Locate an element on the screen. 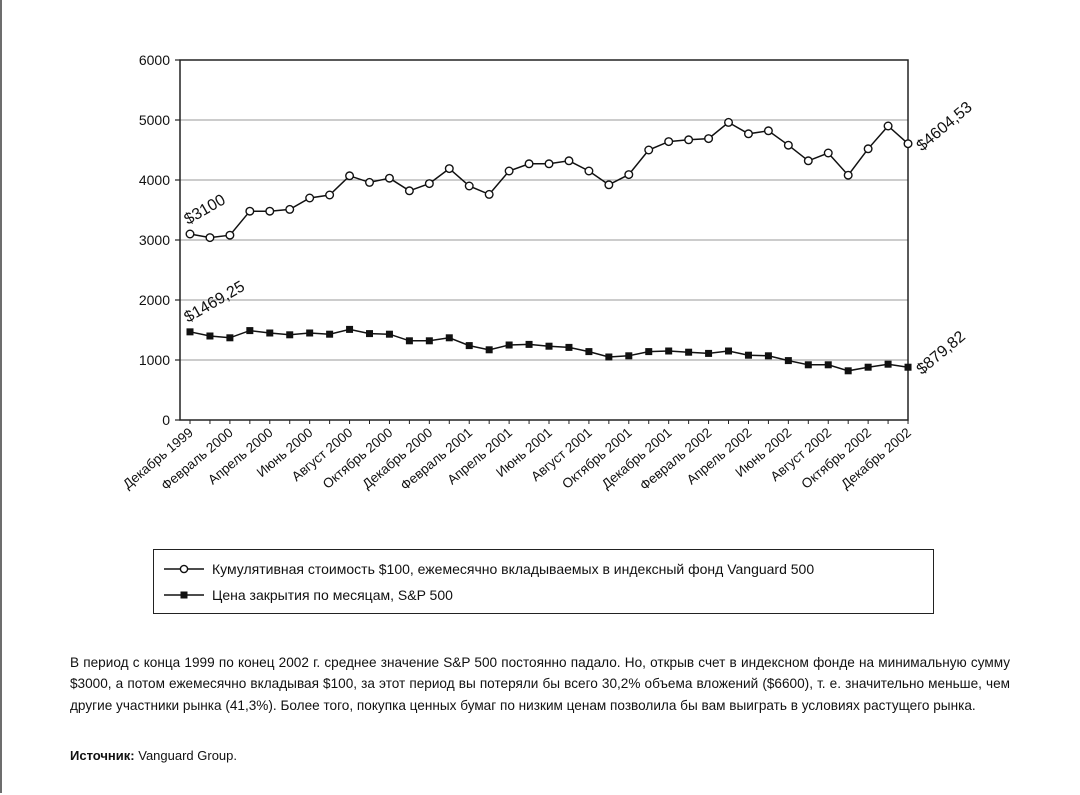 The image size is (1080, 795). x-tick-label: Октябрь 2000 is located at coordinates (358, 458).